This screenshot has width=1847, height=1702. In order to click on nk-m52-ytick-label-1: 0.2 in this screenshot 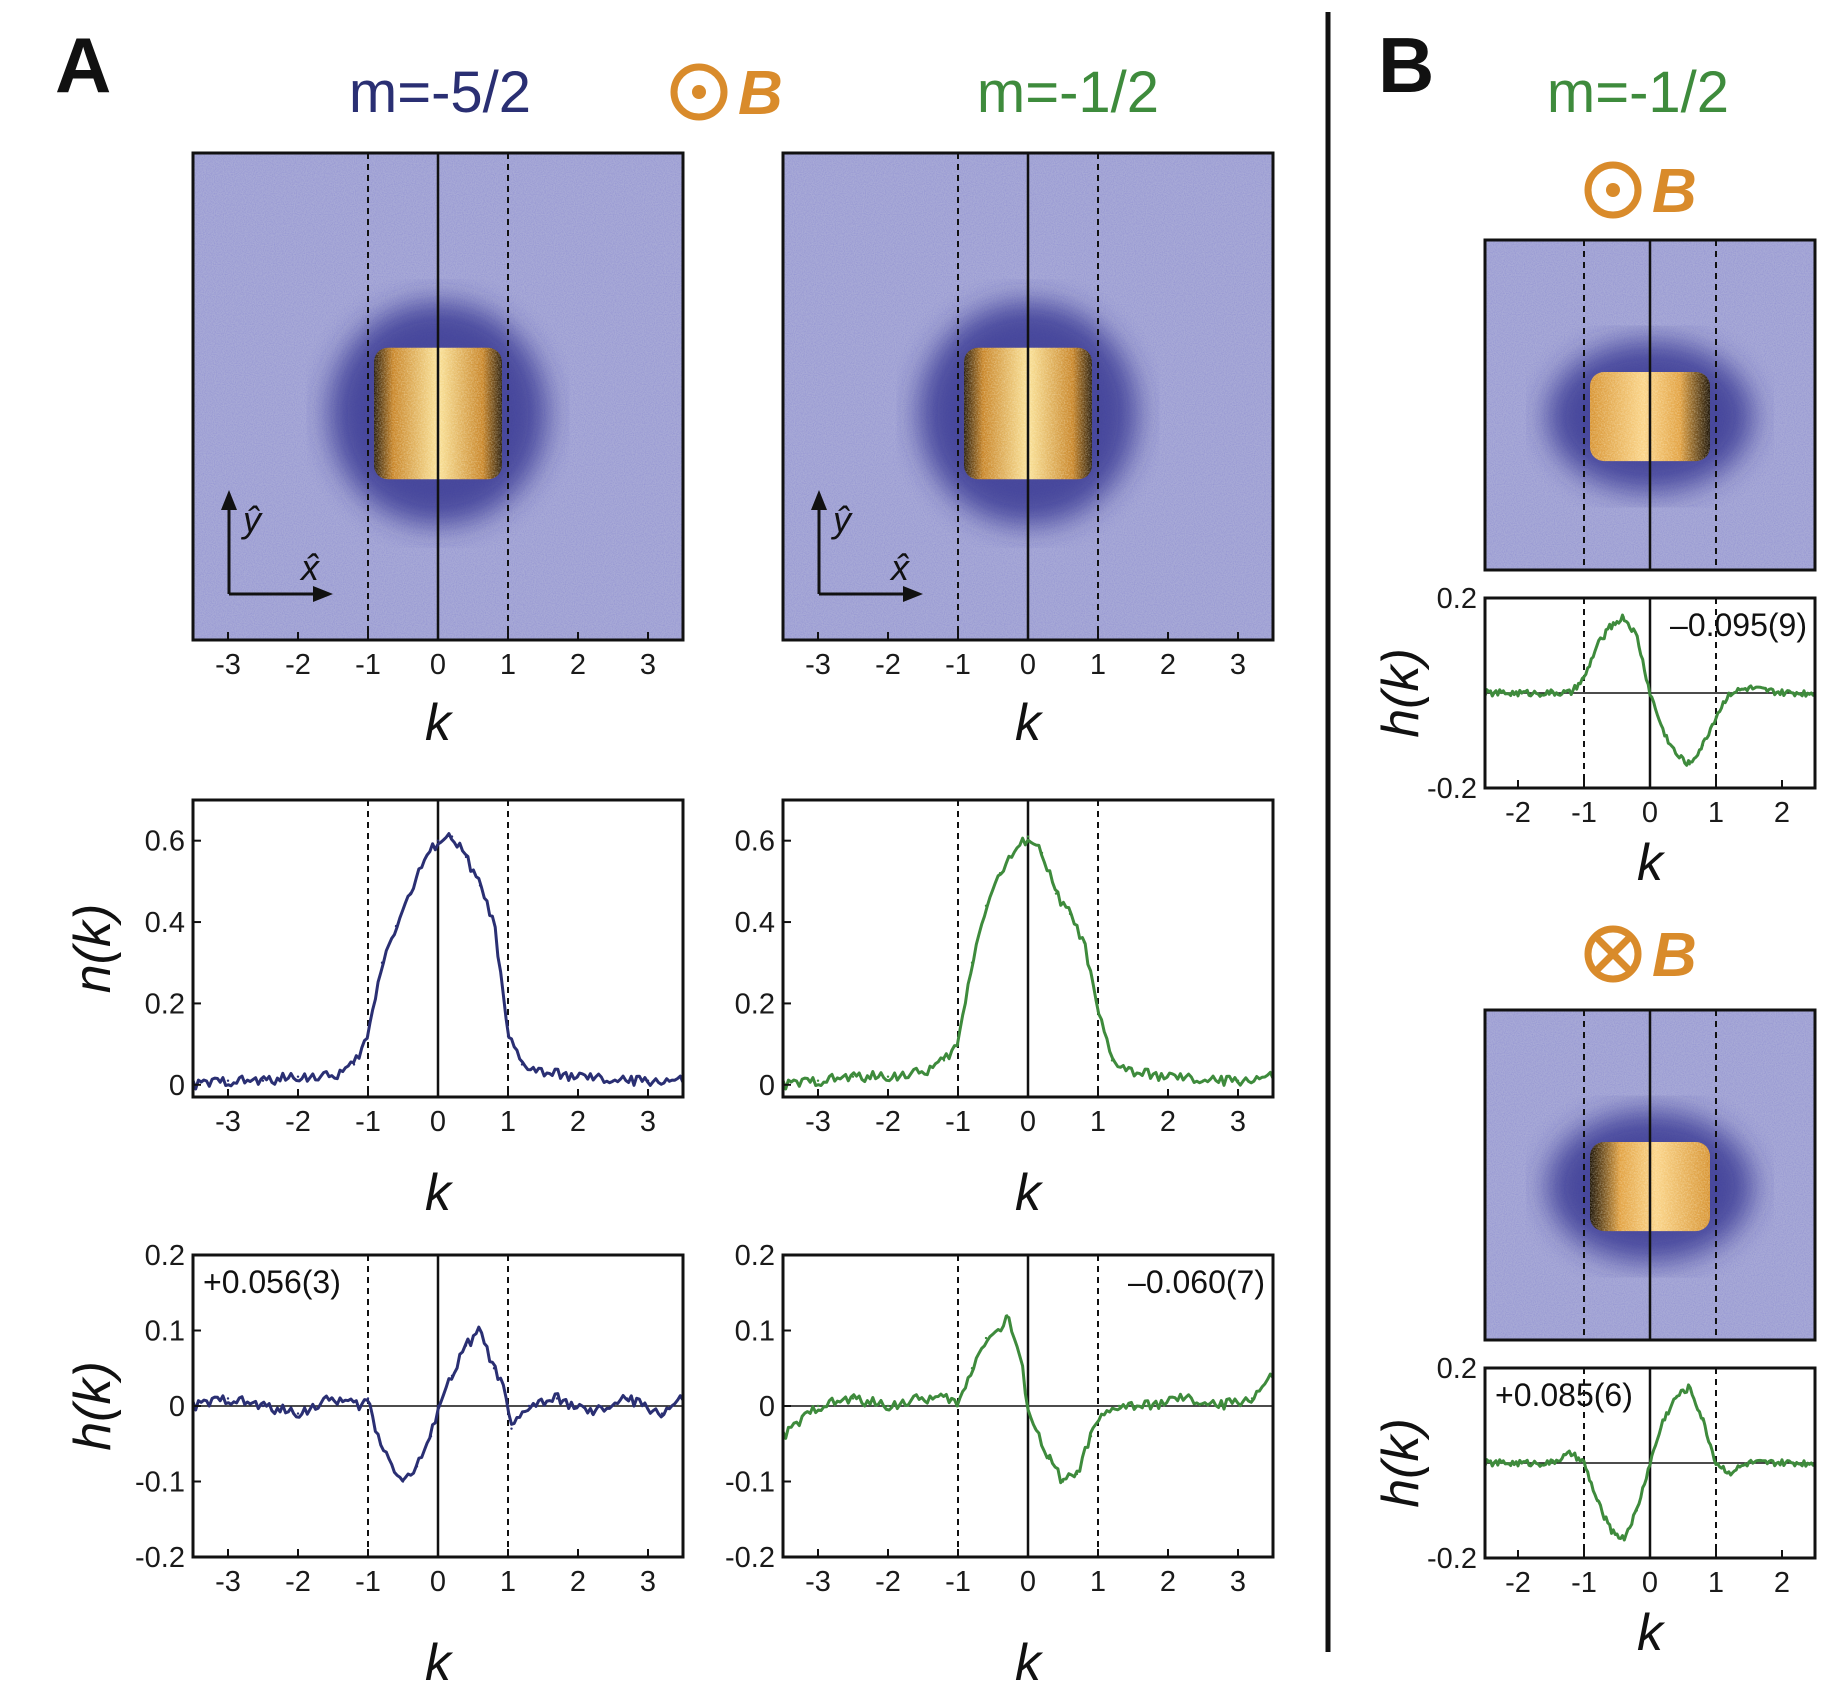, I will do `click(165, 1004)`.